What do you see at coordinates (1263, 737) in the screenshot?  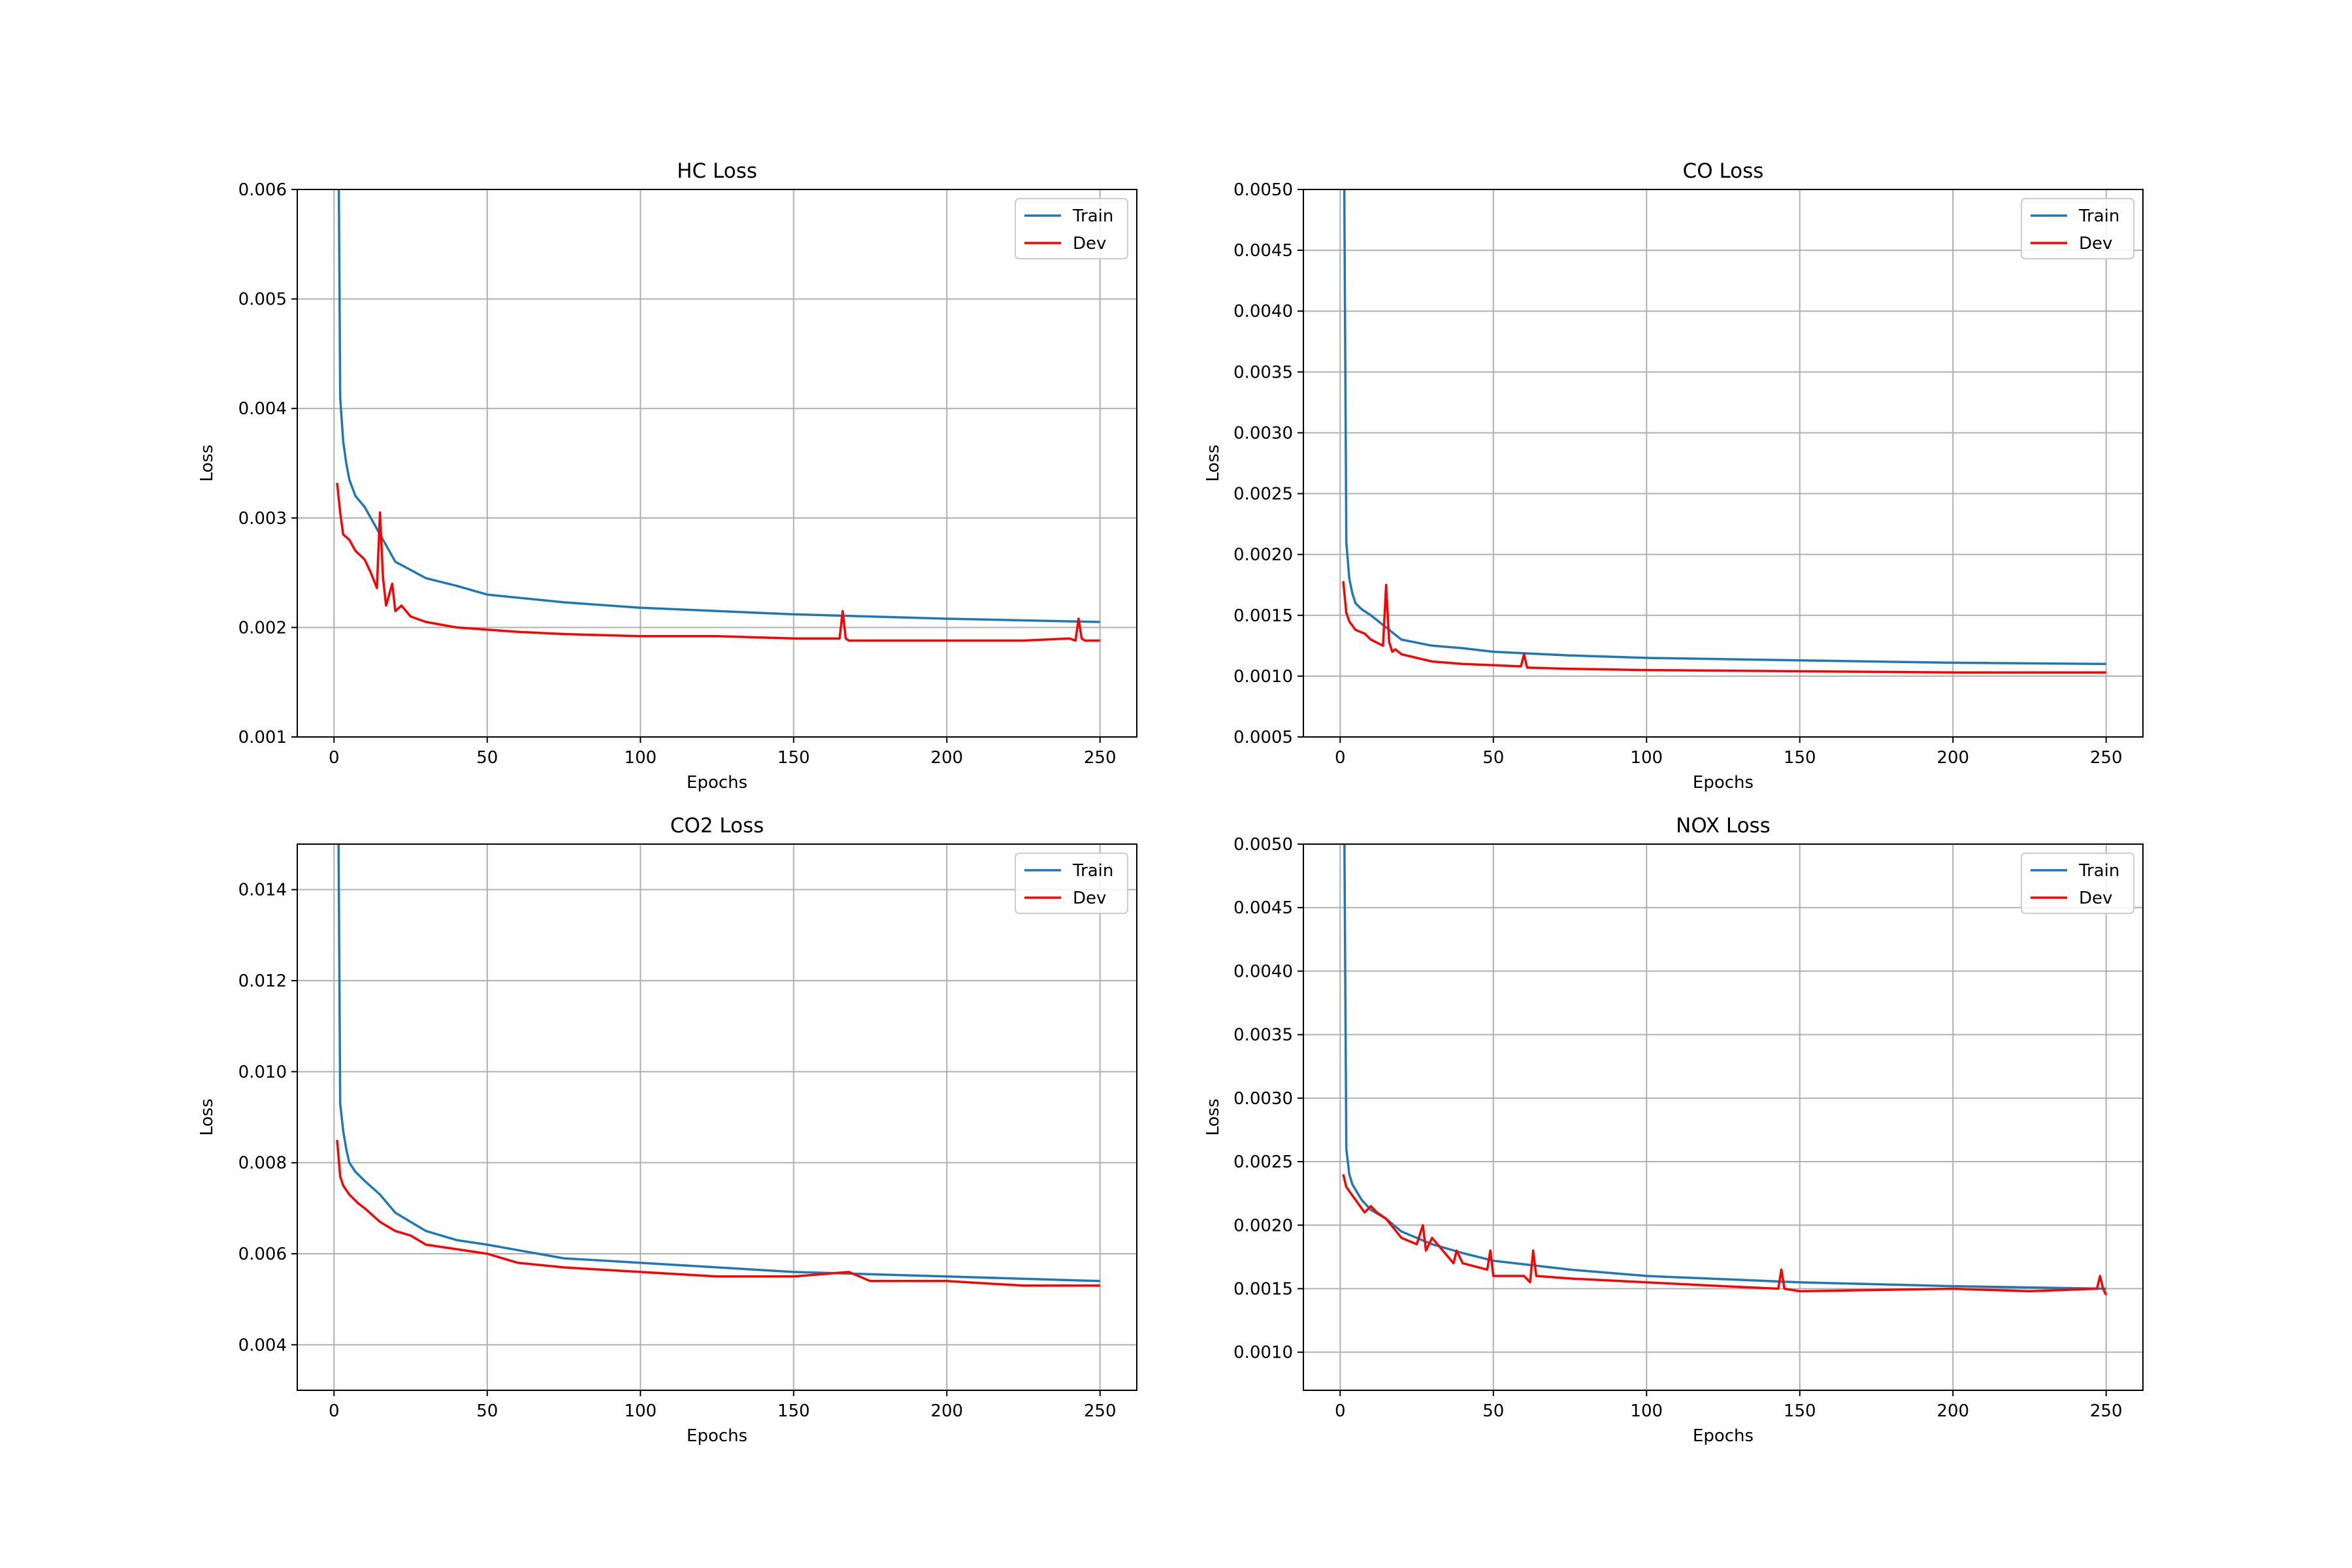 I see `y-tick-label: 0.0005` at bounding box center [1263, 737].